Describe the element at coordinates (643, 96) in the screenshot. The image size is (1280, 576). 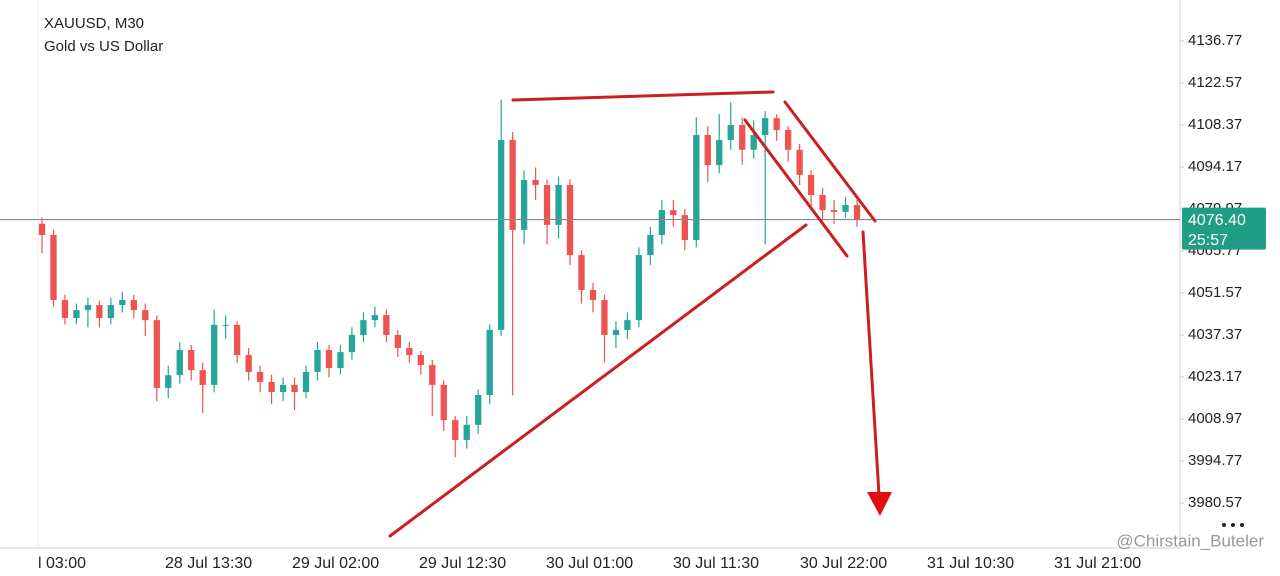
I see `resistance-line` at that location.